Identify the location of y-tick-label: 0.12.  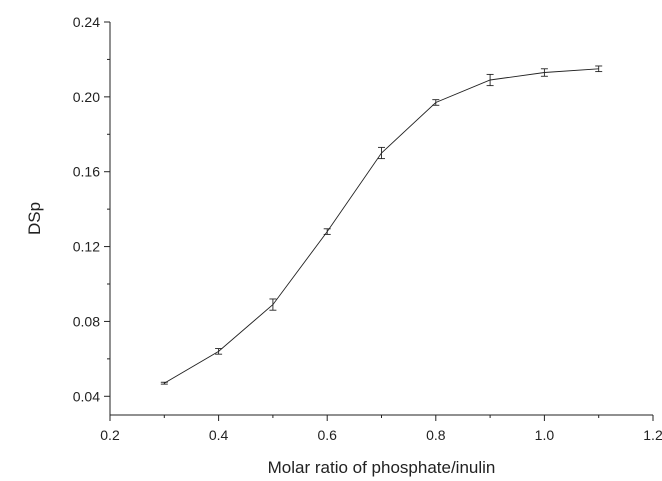
(86, 247).